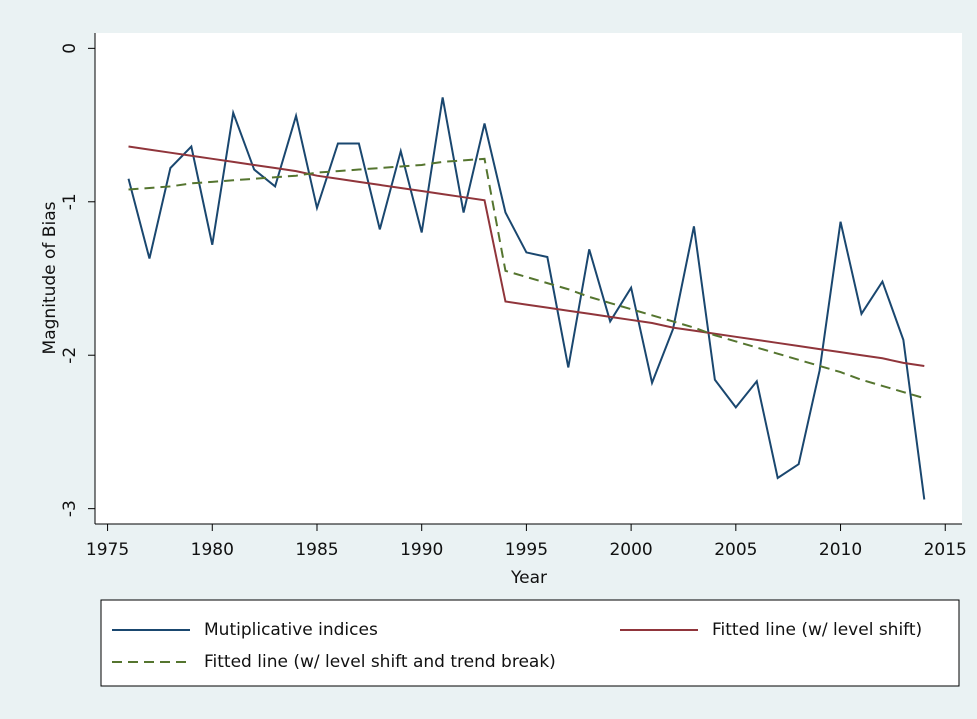 The image size is (977, 719). What do you see at coordinates (212, 550) in the screenshot?
I see `x-tick-label: 1980` at bounding box center [212, 550].